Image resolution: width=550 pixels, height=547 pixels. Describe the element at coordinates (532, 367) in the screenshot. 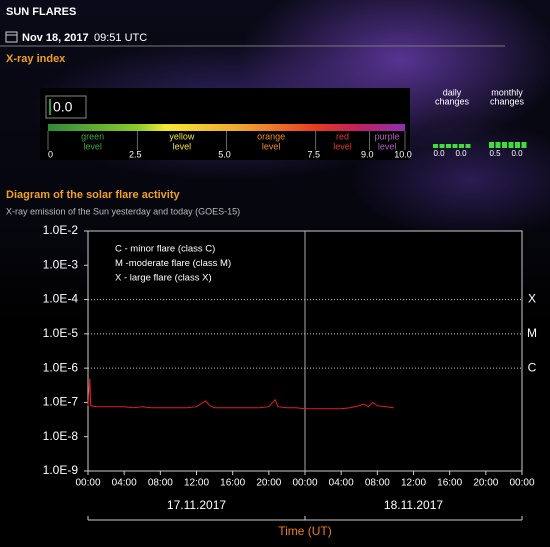

I see `threshold-label: C` at that location.